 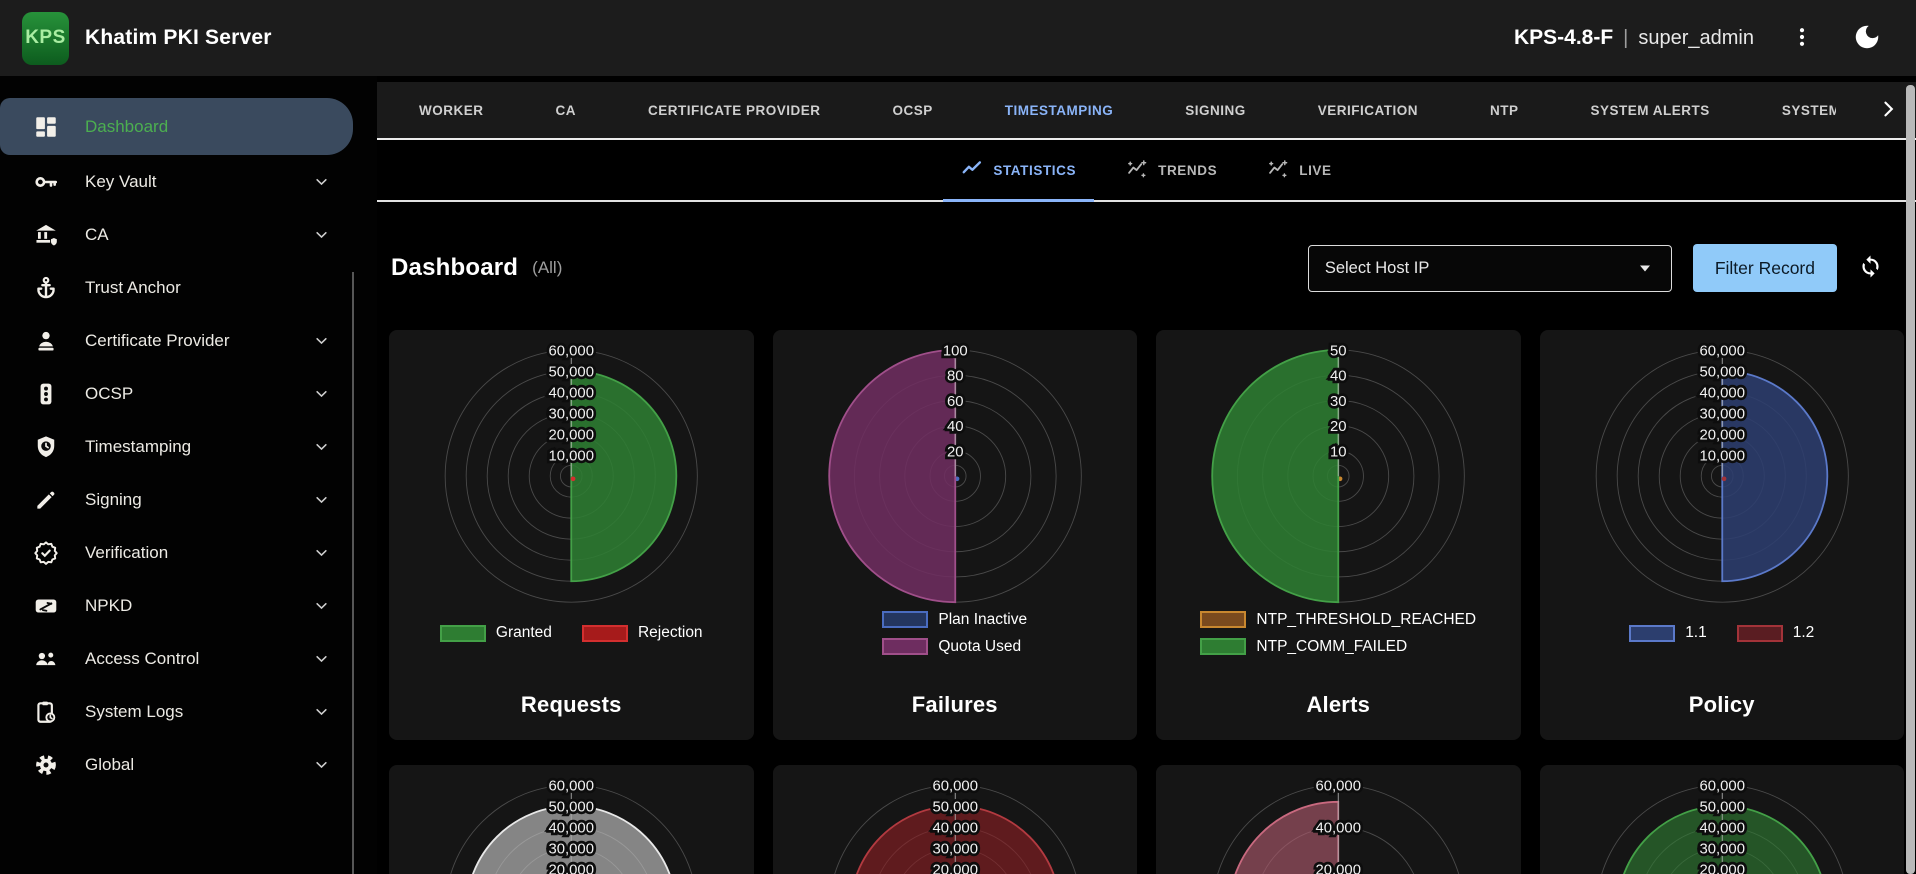 I want to click on sidebar-item-label: Verification, so click(x=127, y=552).